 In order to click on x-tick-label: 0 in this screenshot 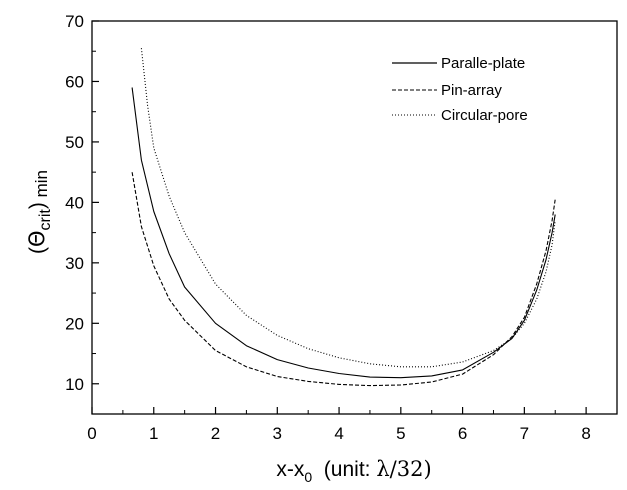, I will do `click(91, 433)`.